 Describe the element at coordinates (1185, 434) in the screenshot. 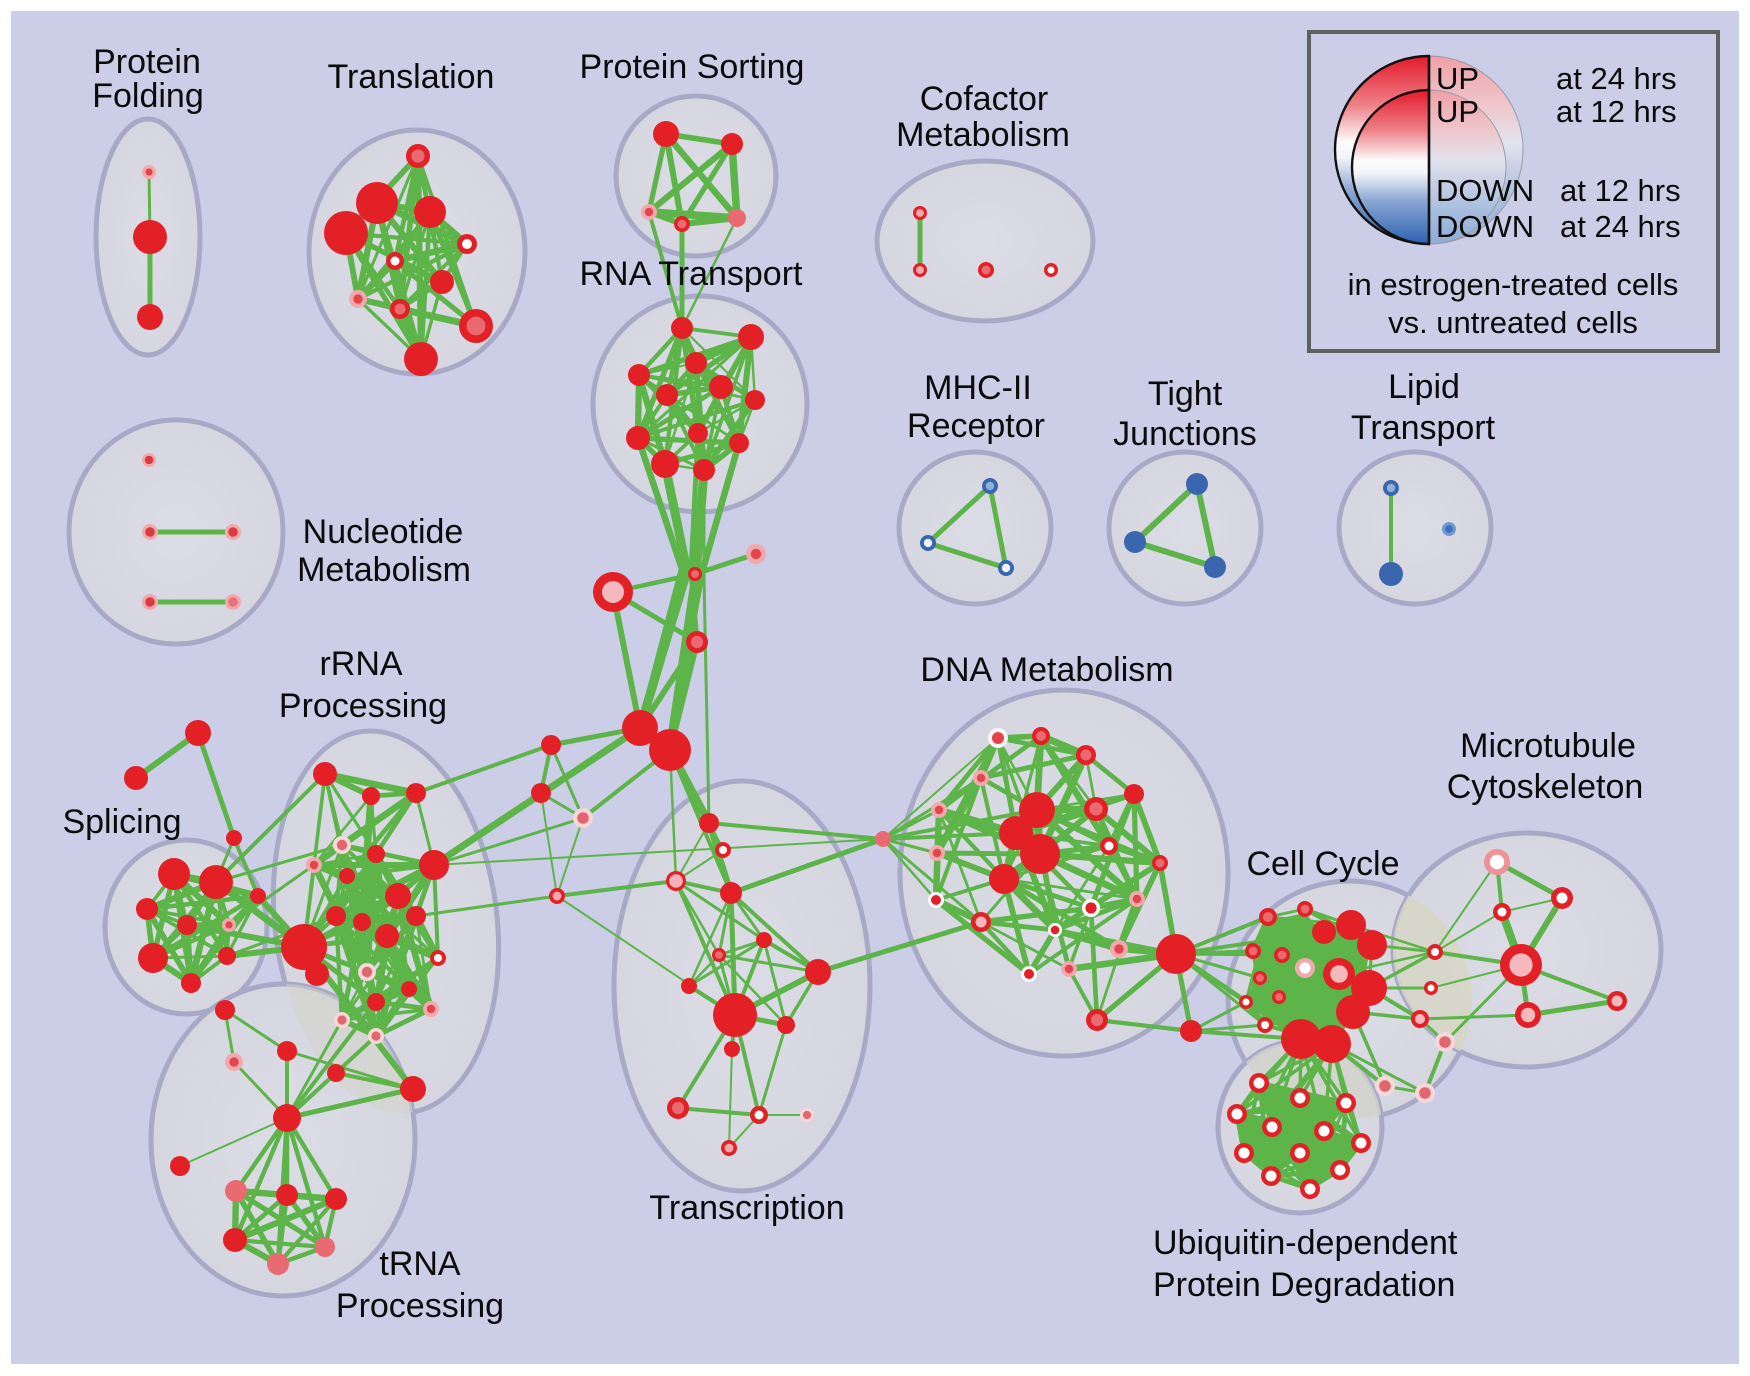

I see `svg-text: Junctions` at that location.